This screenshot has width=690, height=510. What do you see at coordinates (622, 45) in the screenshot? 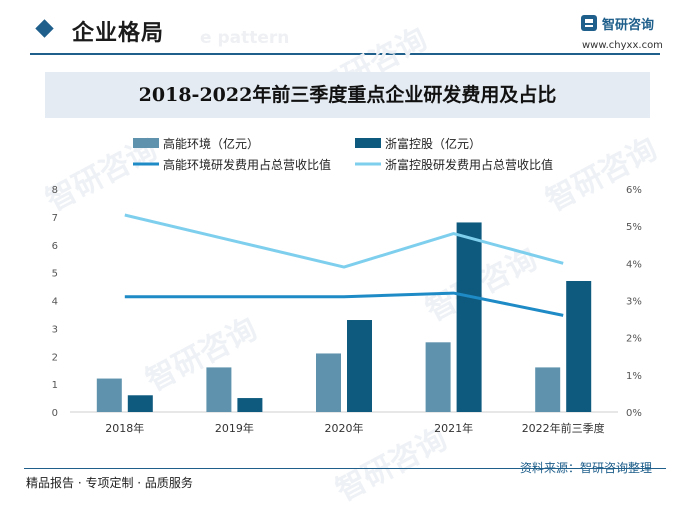
I see `logo-url: www.chyxx.com` at bounding box center [622, 45].